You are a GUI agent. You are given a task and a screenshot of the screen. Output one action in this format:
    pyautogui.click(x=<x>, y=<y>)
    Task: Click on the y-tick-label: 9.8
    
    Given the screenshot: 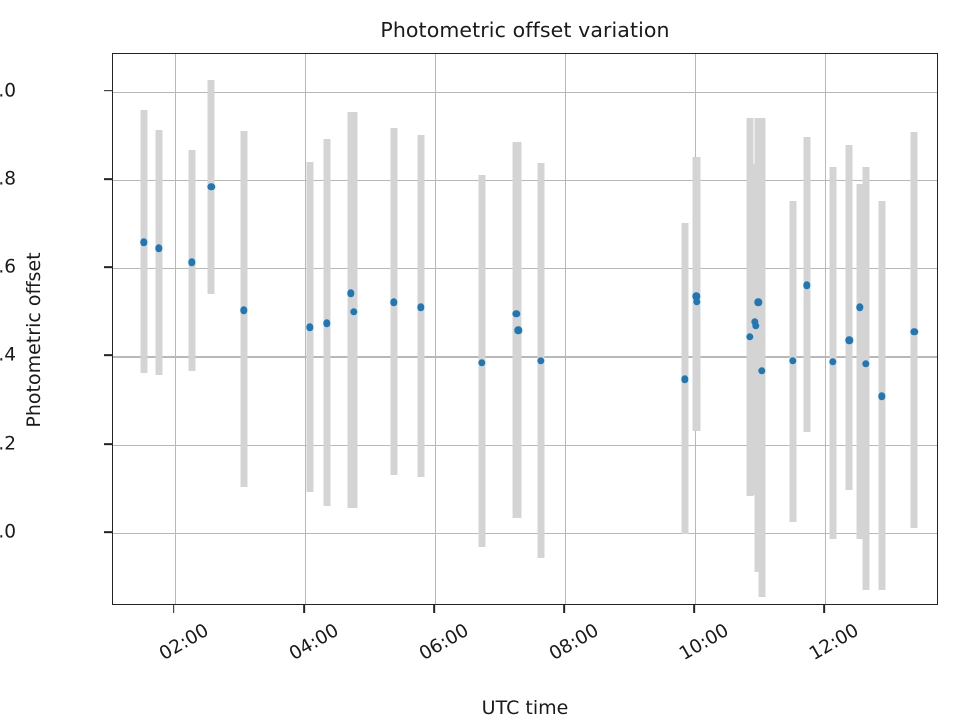 What is the action you would take?
    pyautogui.click(x=8, y=179)
    